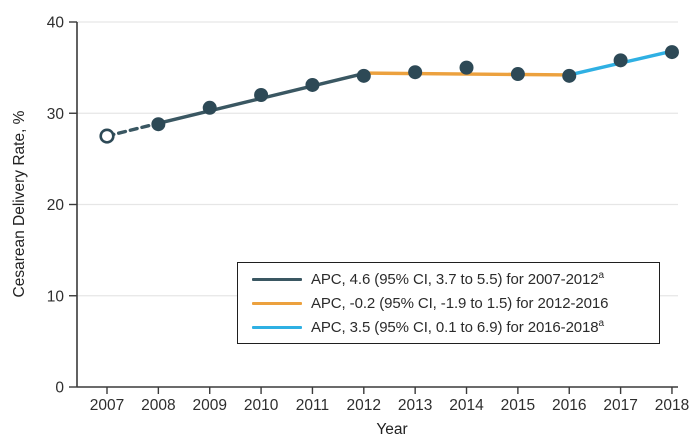 The height and width of the screenshot is (445, 700). What do you see at coordinates (277, 327) in the screenshot?
I see `legend-line-swatch-blue` at bounding box center [277, 327].